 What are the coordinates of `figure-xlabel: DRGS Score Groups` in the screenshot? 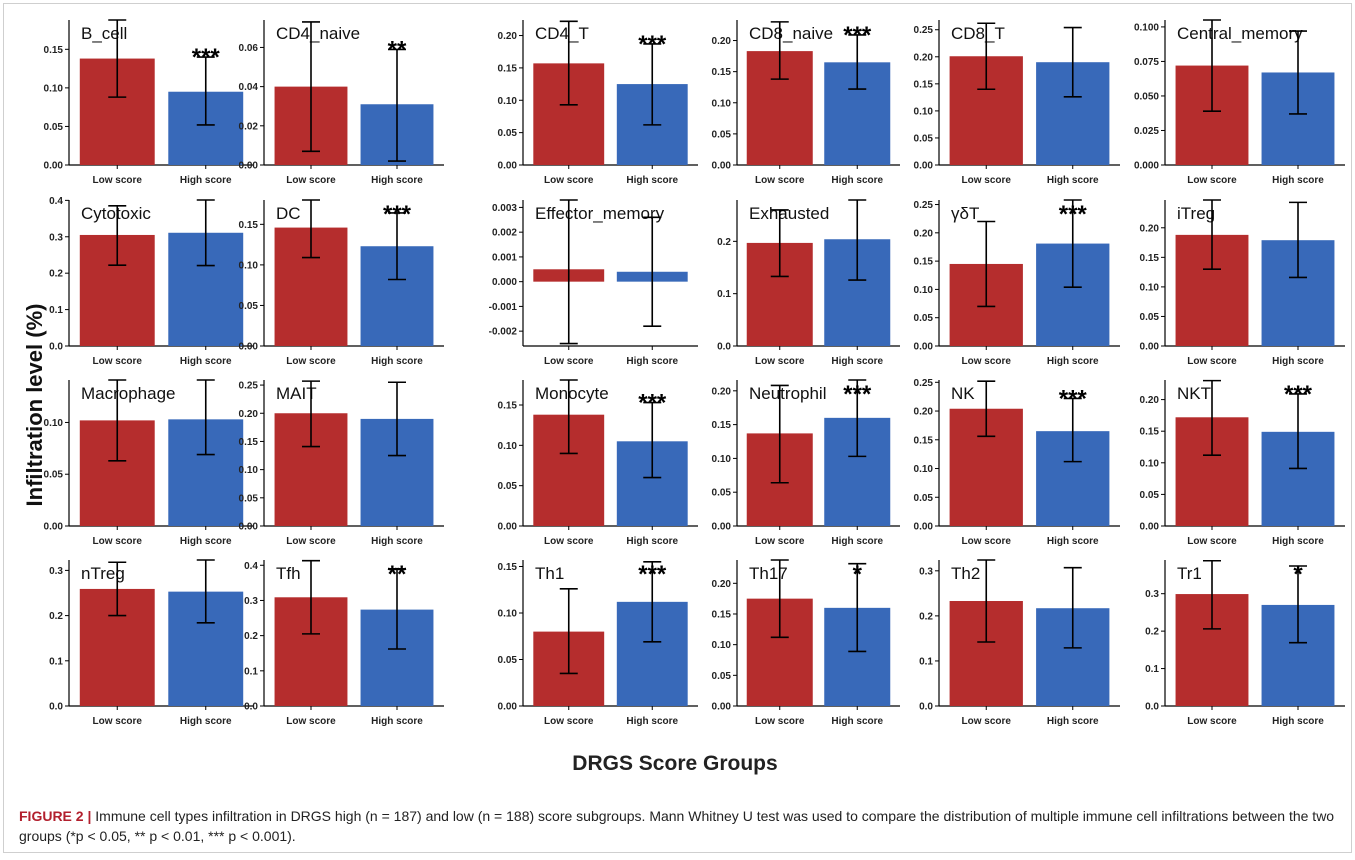 It's located at (674, 763).